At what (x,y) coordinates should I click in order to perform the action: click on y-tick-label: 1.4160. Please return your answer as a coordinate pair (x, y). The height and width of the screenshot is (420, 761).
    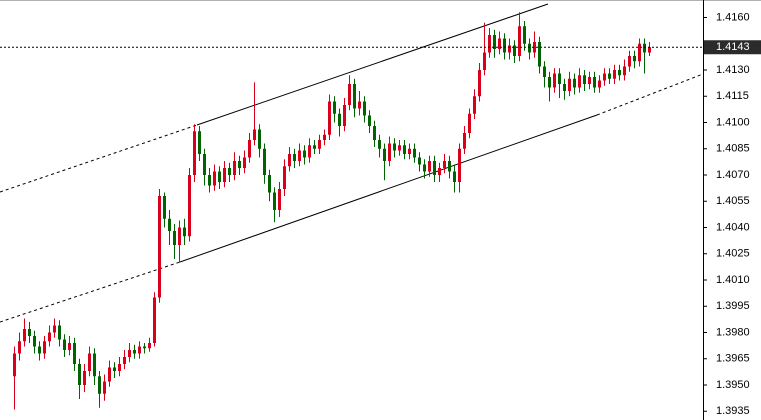
    Looking at the image, I should click on (733, 17).